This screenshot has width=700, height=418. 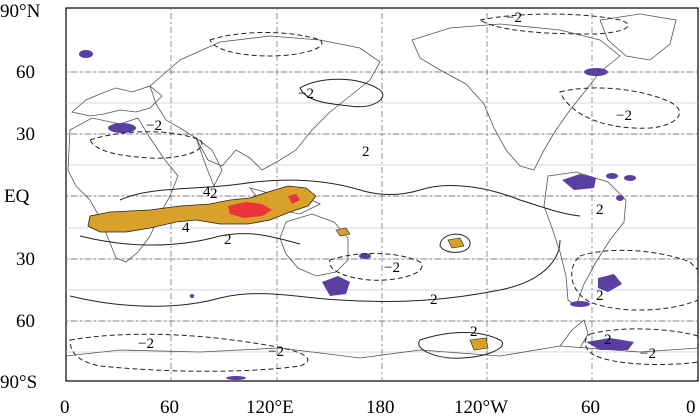 I want to click on y-axis: 90°N 60 30 EQ 30 60 90°S, so click(x=20, y=197).